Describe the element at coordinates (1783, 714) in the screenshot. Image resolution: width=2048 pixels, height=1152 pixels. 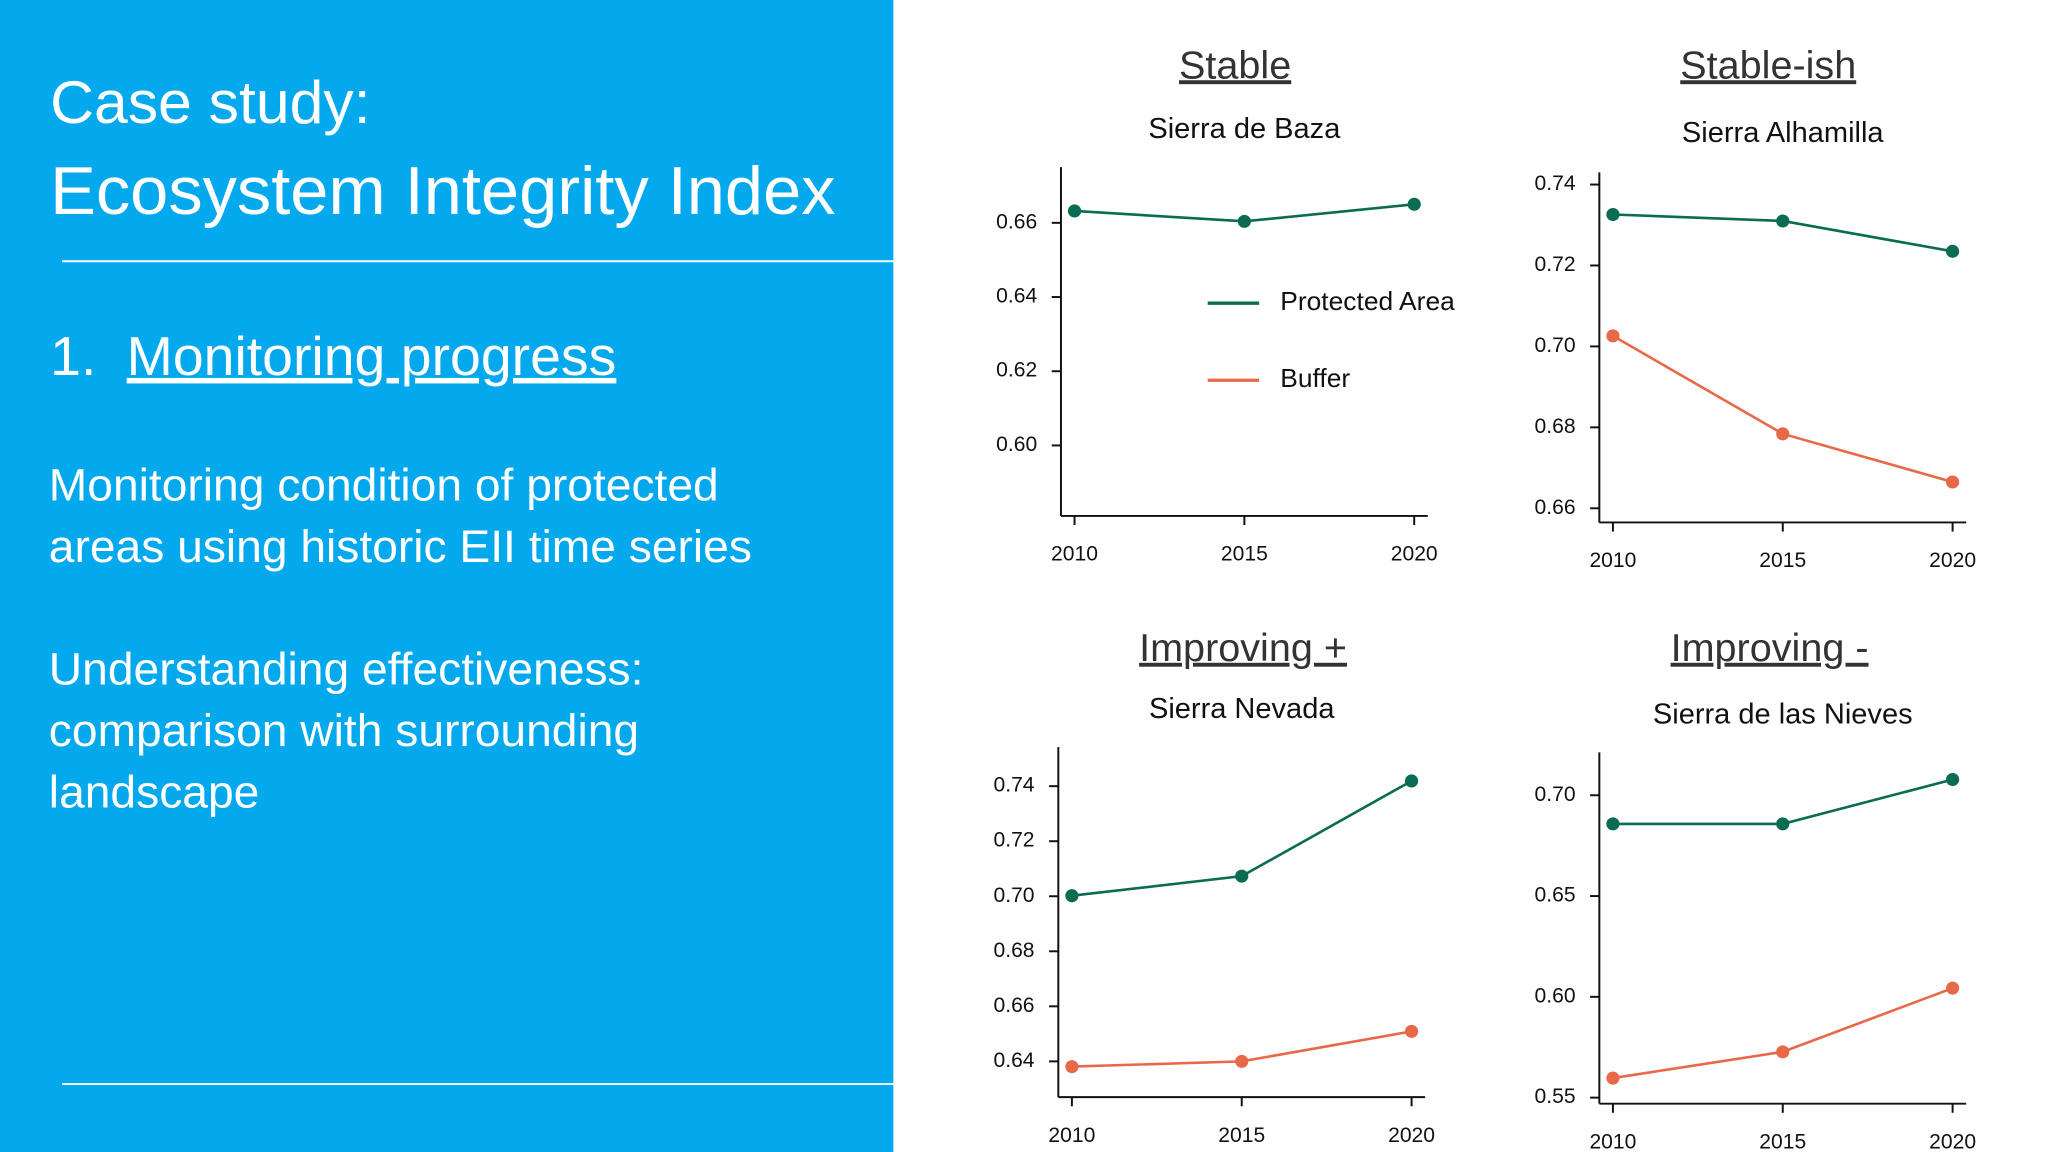
I see `chart-title: Sierra de las Nieves` at that location.